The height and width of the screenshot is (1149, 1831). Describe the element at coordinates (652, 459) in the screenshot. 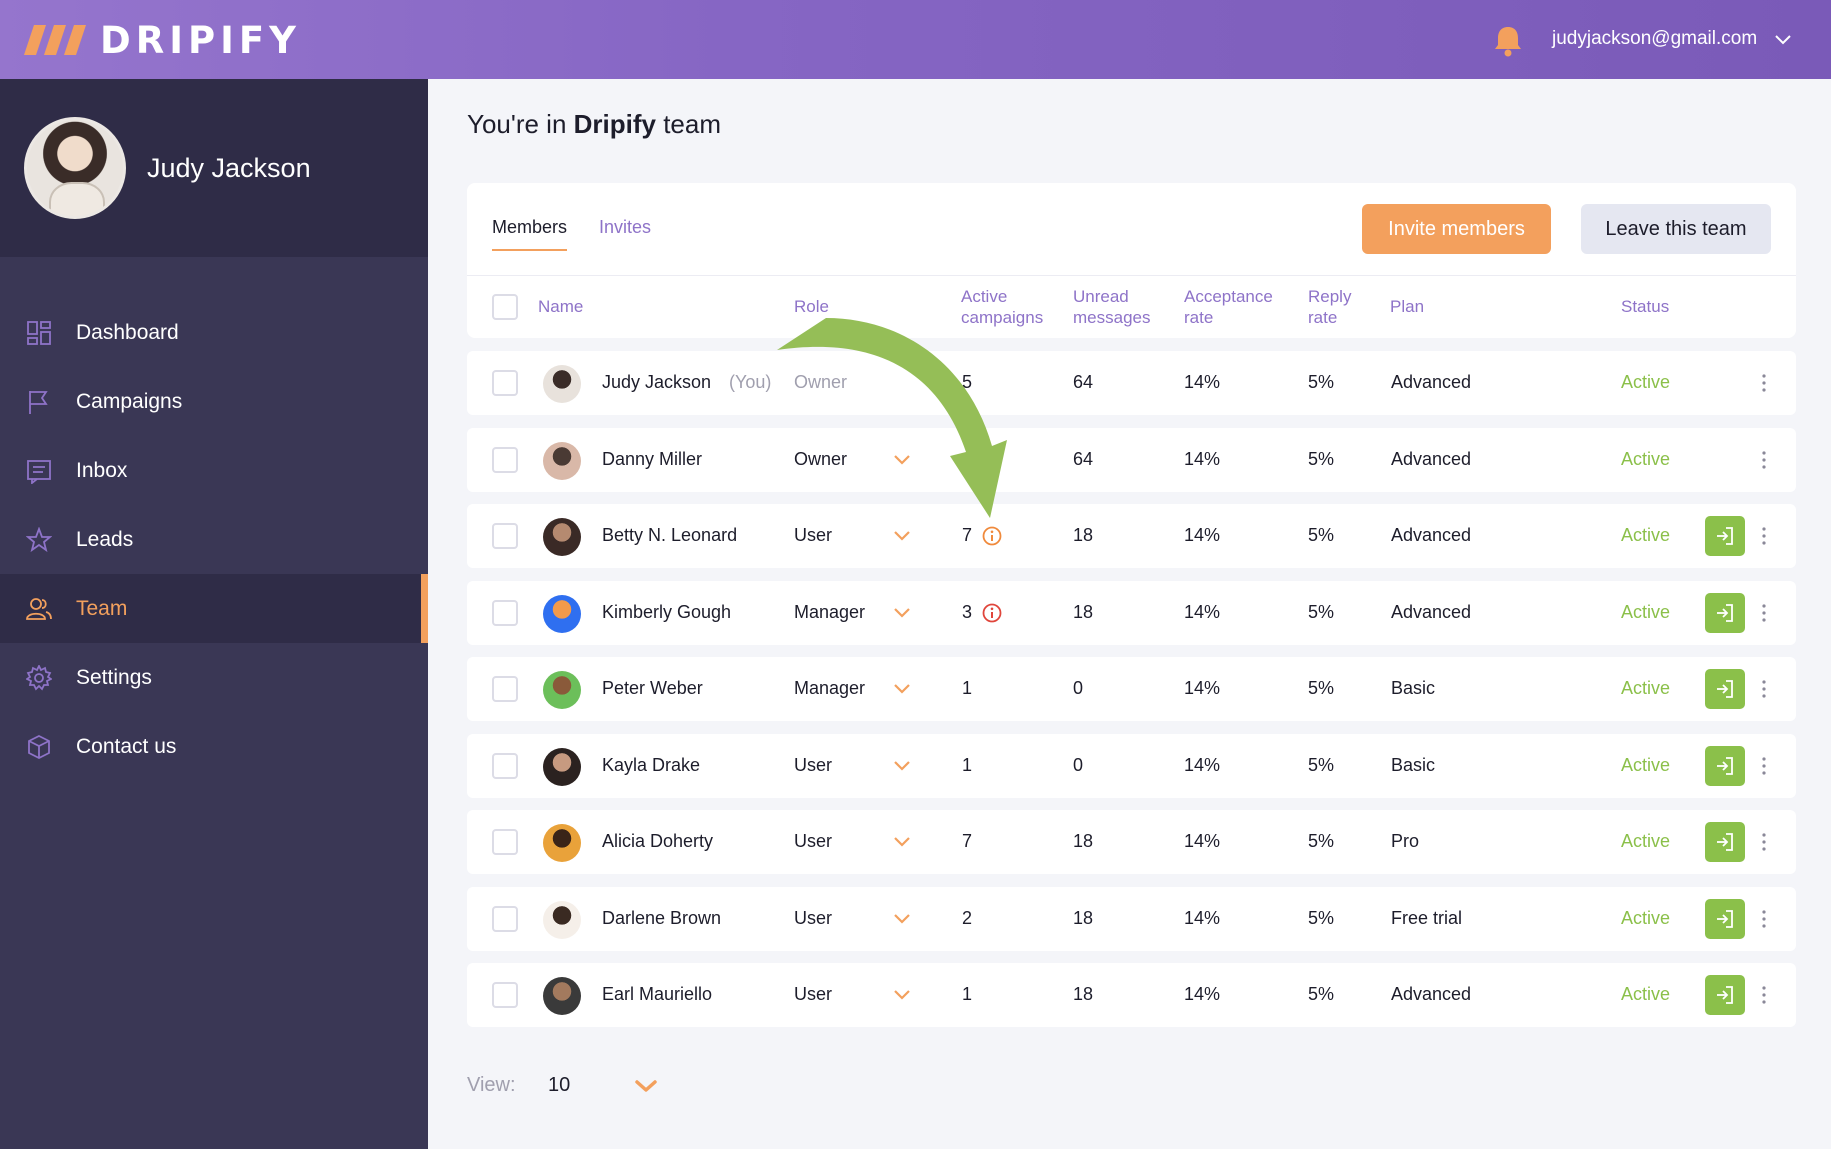

I see `member-name: Danny Miller` at that location.